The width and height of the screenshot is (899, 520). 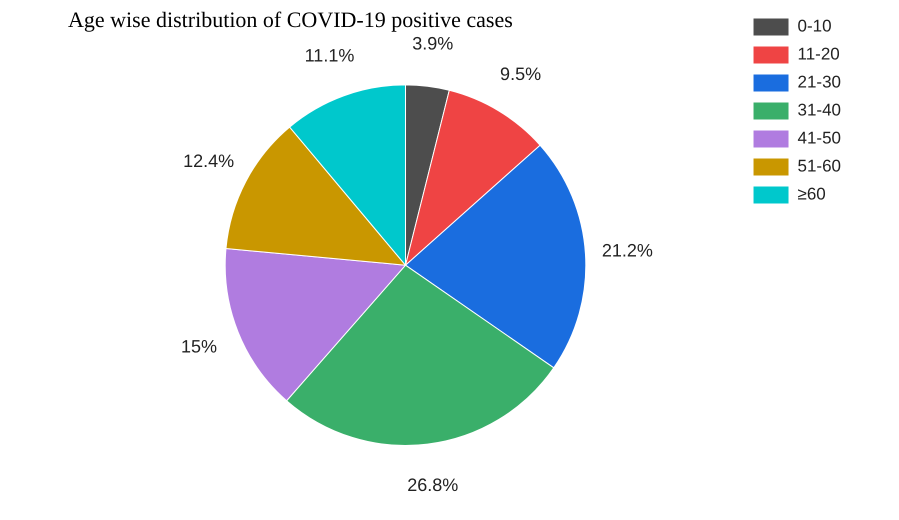 I want to click on legend-label: 31-40, so click(x=820, y=110).